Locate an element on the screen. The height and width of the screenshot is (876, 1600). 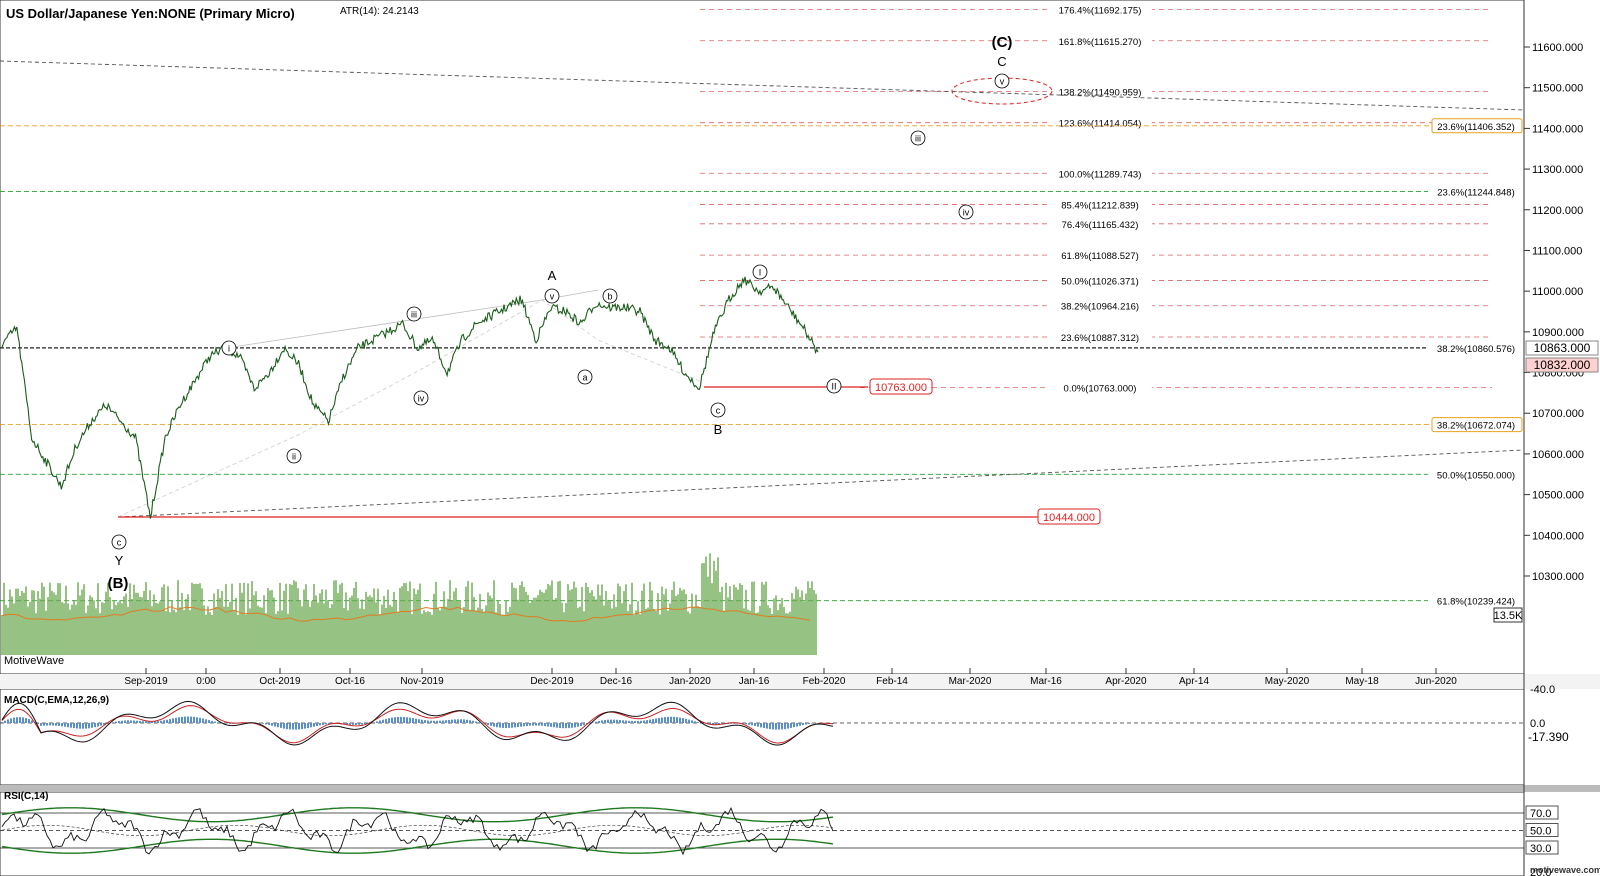
fib-level-label: 0.0%(10763.000) is located at coordinates (1100, 389).